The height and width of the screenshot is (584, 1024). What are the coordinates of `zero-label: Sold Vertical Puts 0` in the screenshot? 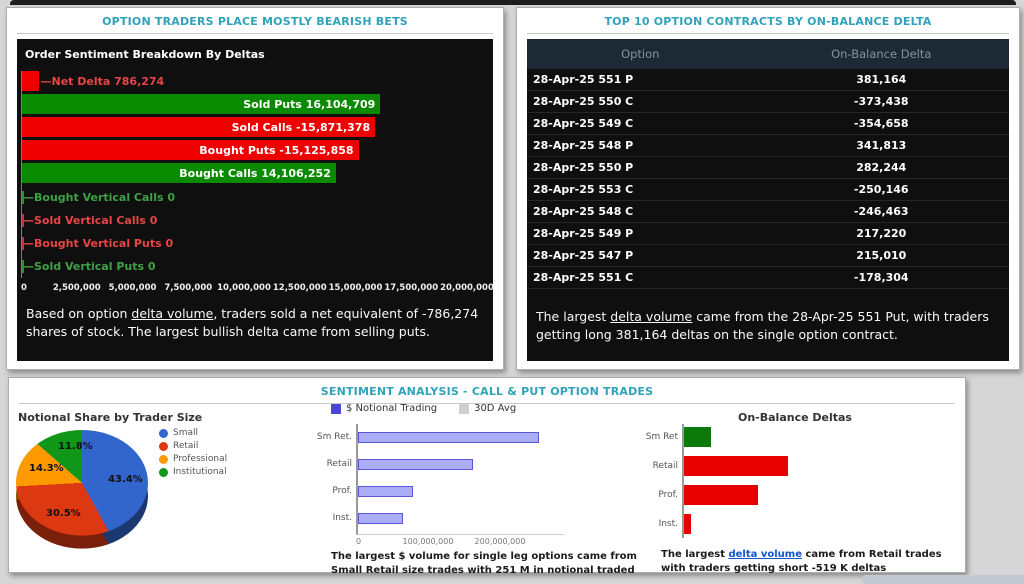 It's located at (89, 266).